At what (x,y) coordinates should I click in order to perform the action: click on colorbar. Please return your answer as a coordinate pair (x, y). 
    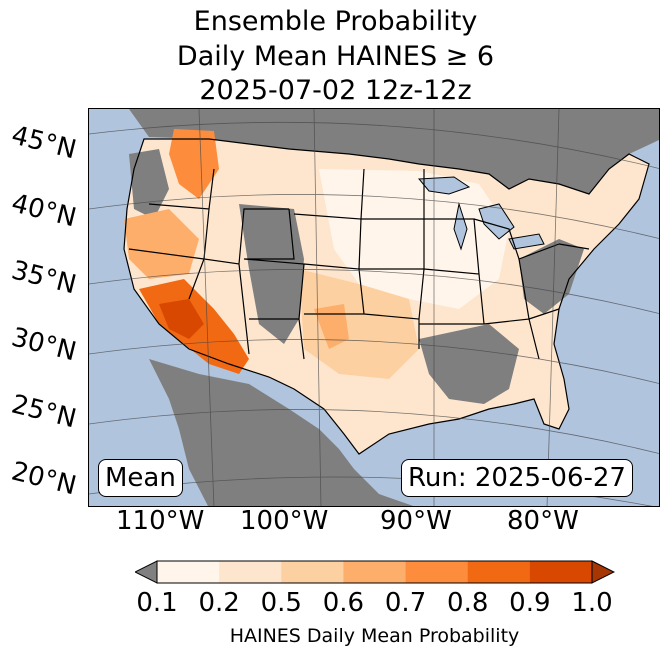
    Looking at the image, I should click on (375, 572).